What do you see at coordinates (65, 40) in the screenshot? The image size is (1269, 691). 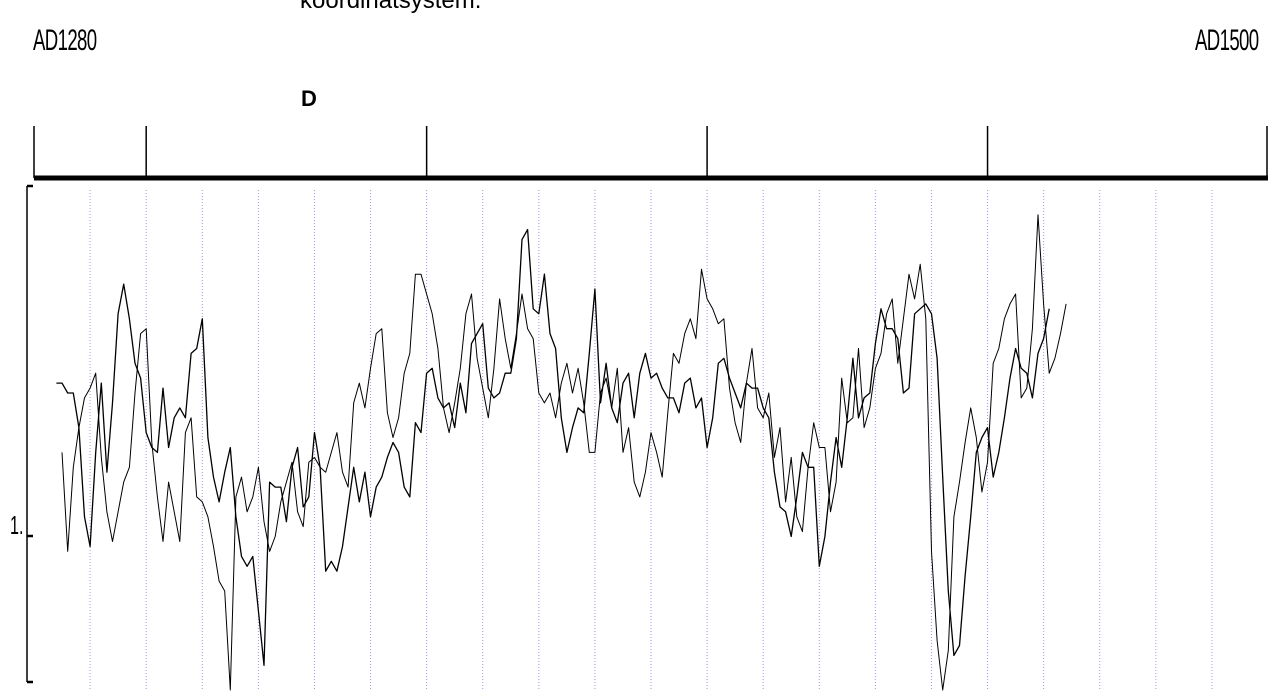 I see `start-year-label: AD1280` at bounding box center [65, 40].